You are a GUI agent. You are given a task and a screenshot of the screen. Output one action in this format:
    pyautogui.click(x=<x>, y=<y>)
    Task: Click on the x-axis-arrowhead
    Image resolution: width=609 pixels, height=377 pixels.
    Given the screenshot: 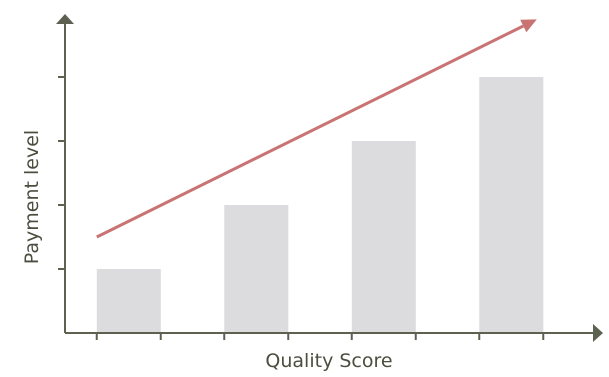 What is the action you would take?
    pyautogui.click(x=598, y=333)
    